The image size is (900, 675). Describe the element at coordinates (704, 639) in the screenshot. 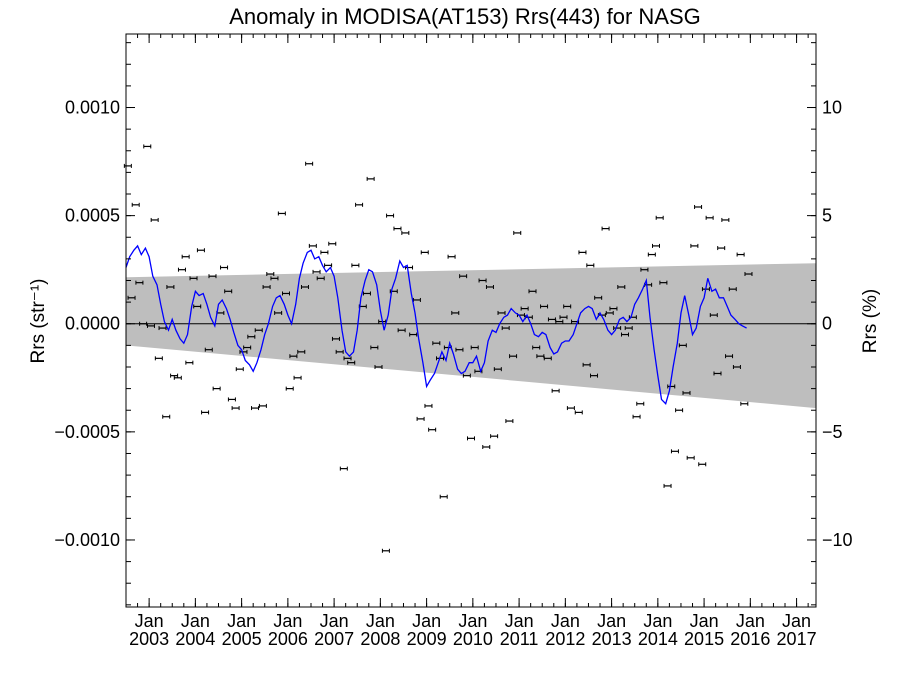

I see `x-tick-year: 2015` at that location.